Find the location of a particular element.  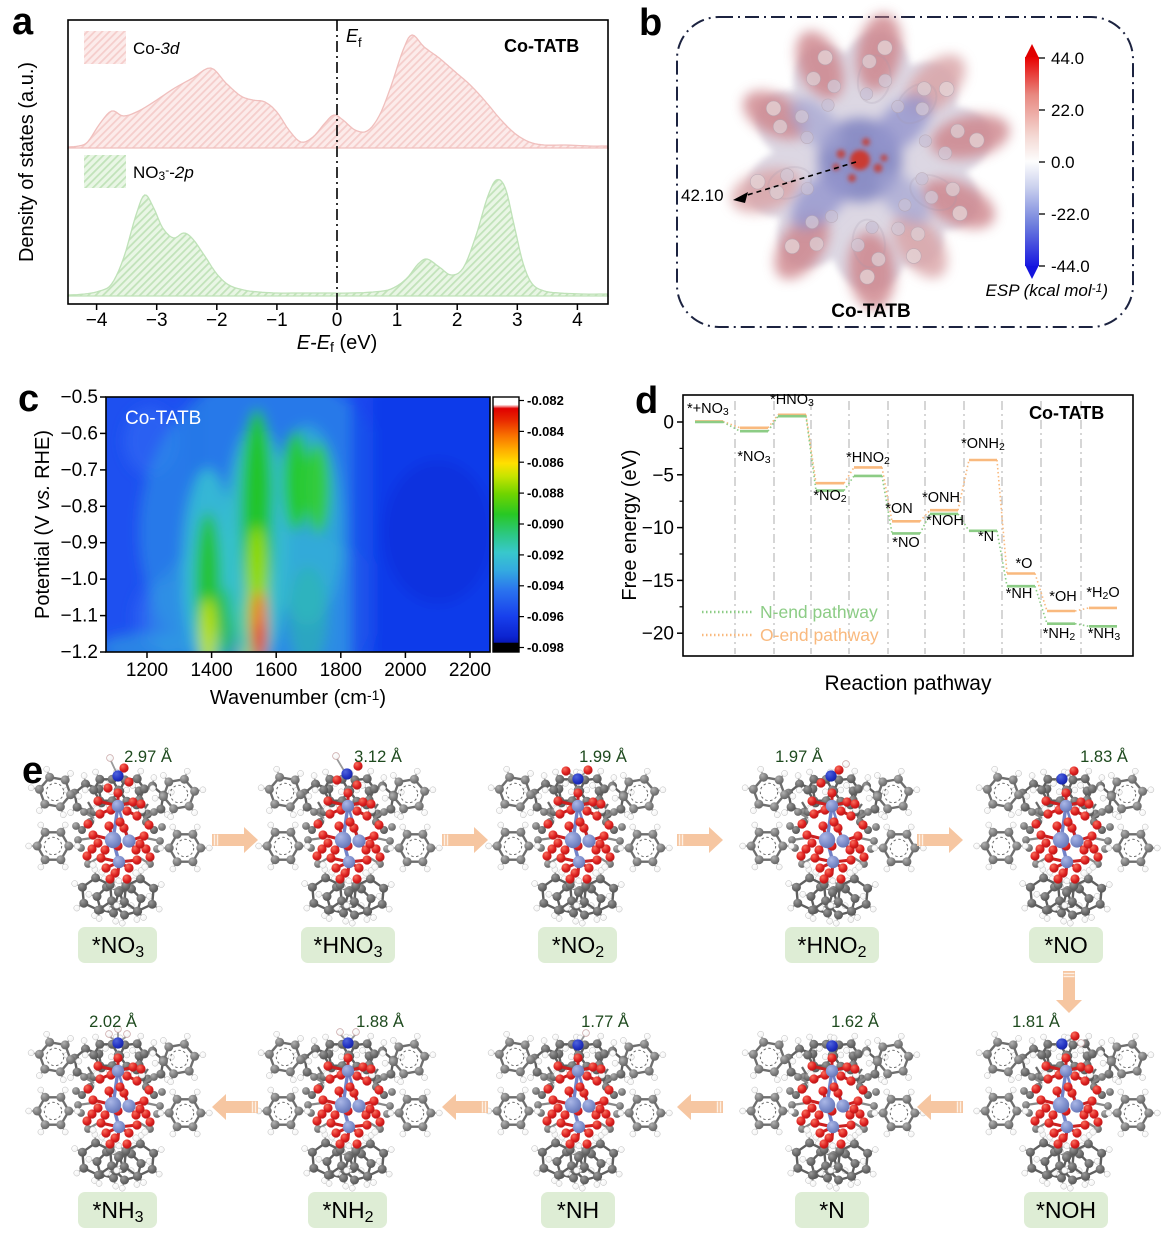

svg-text: -0.090 is located at coordinates (545, 524).